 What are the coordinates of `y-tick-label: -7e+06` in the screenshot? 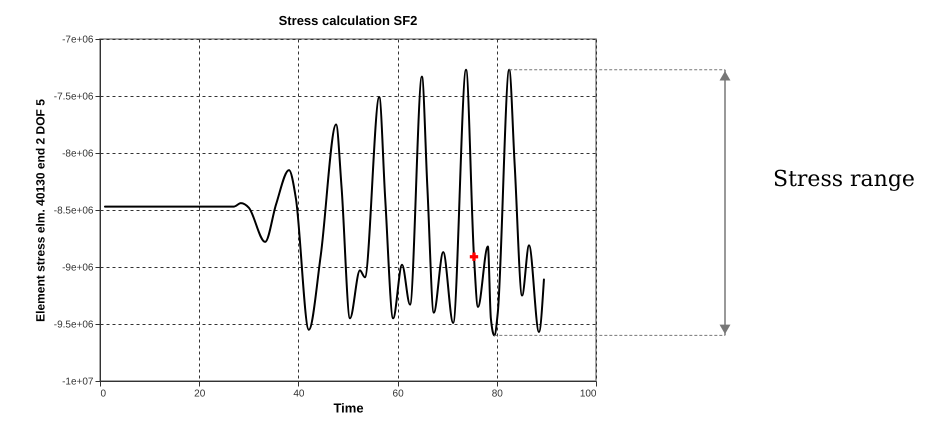 It's located at (78, 40).